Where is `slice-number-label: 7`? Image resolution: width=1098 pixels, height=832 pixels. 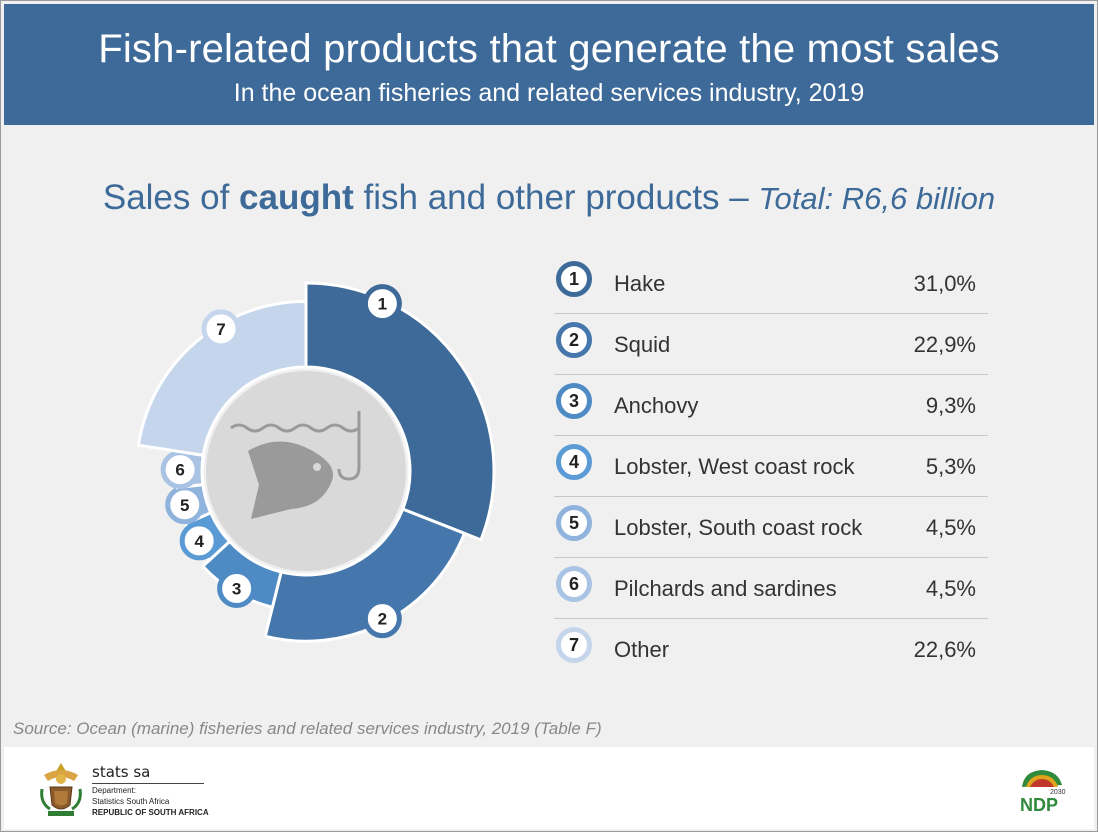
slice-number-label: 7 is located at coordinates (220, 329).